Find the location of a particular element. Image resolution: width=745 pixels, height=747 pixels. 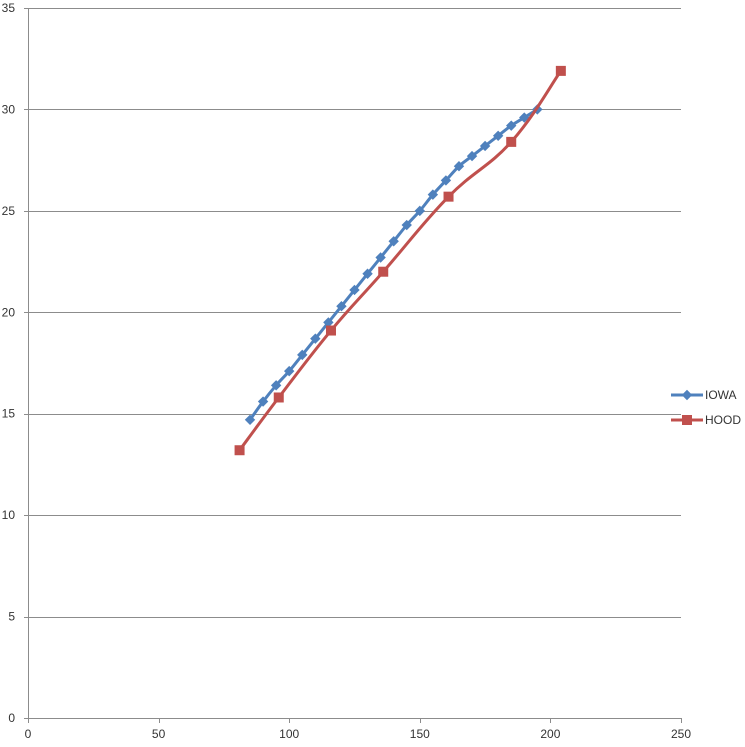

legend-label-hood: HOOD is located at coordinates (723, 420).